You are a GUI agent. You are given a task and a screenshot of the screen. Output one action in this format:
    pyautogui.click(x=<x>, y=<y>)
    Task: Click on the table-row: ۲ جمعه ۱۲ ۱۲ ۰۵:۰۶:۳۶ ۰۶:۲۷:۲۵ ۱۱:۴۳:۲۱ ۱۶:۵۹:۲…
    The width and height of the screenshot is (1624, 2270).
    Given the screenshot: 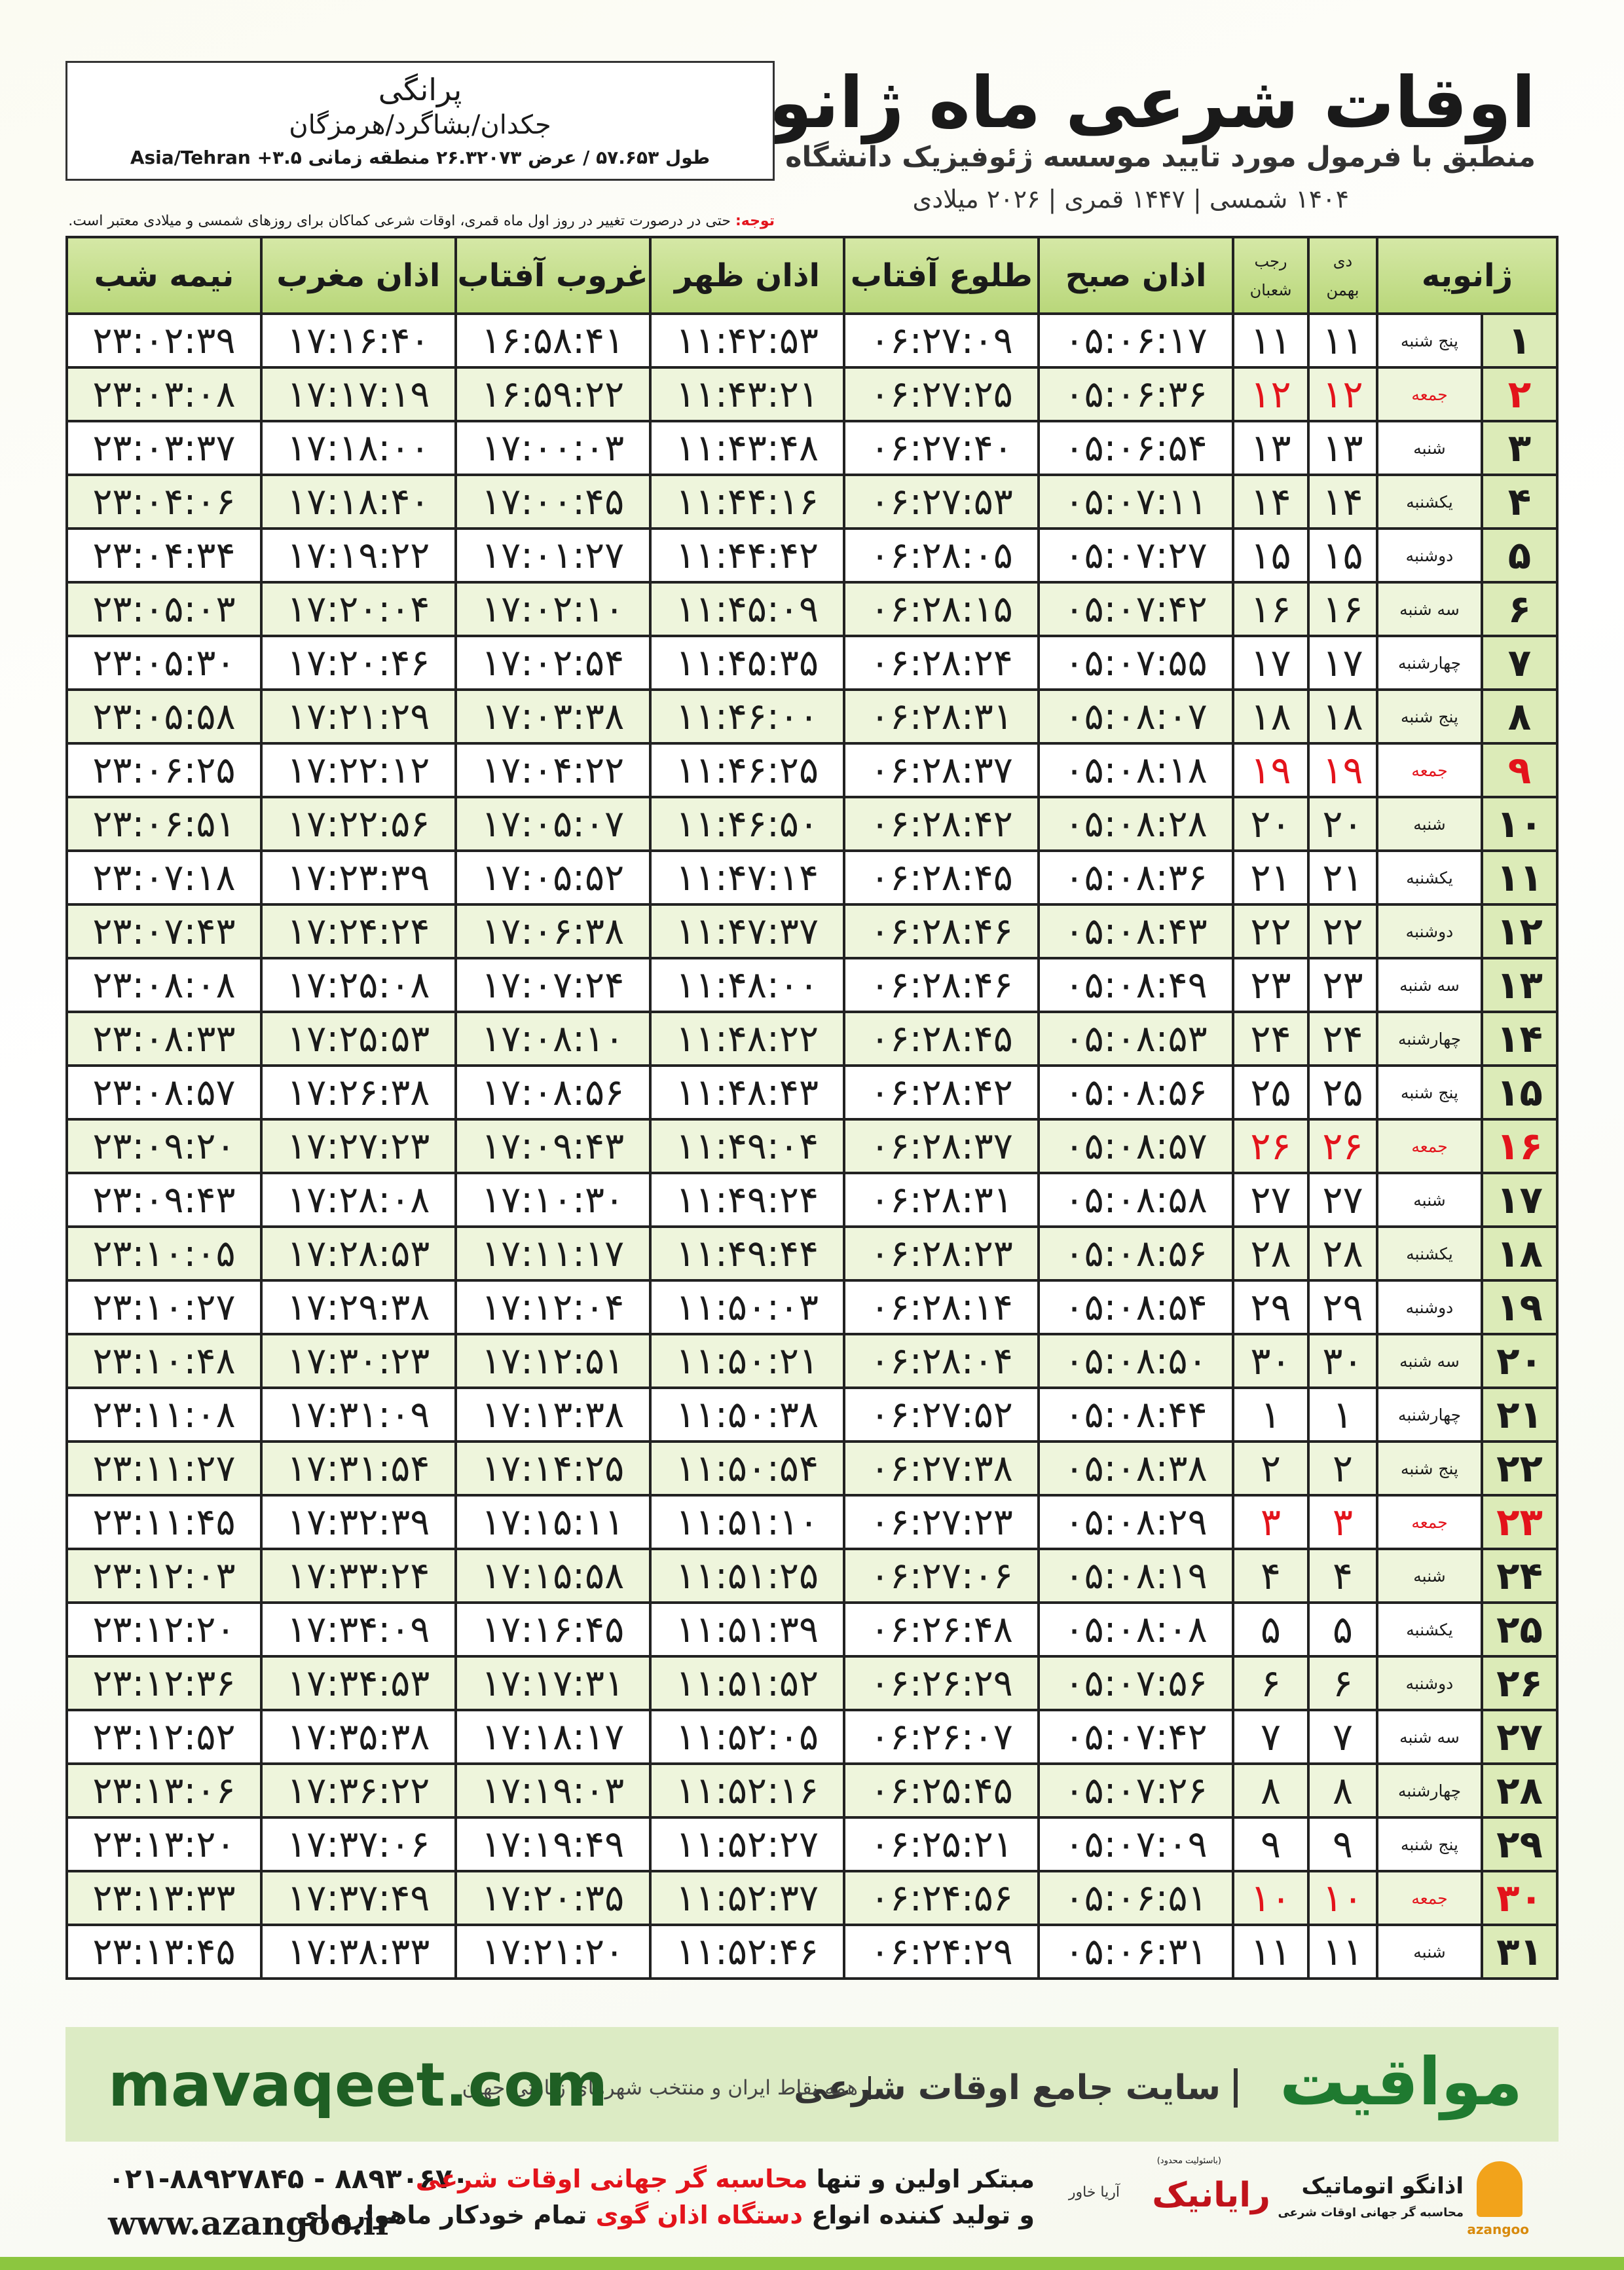 What is the action you would take?
    pyautogui.click(x=812, y=394)
    